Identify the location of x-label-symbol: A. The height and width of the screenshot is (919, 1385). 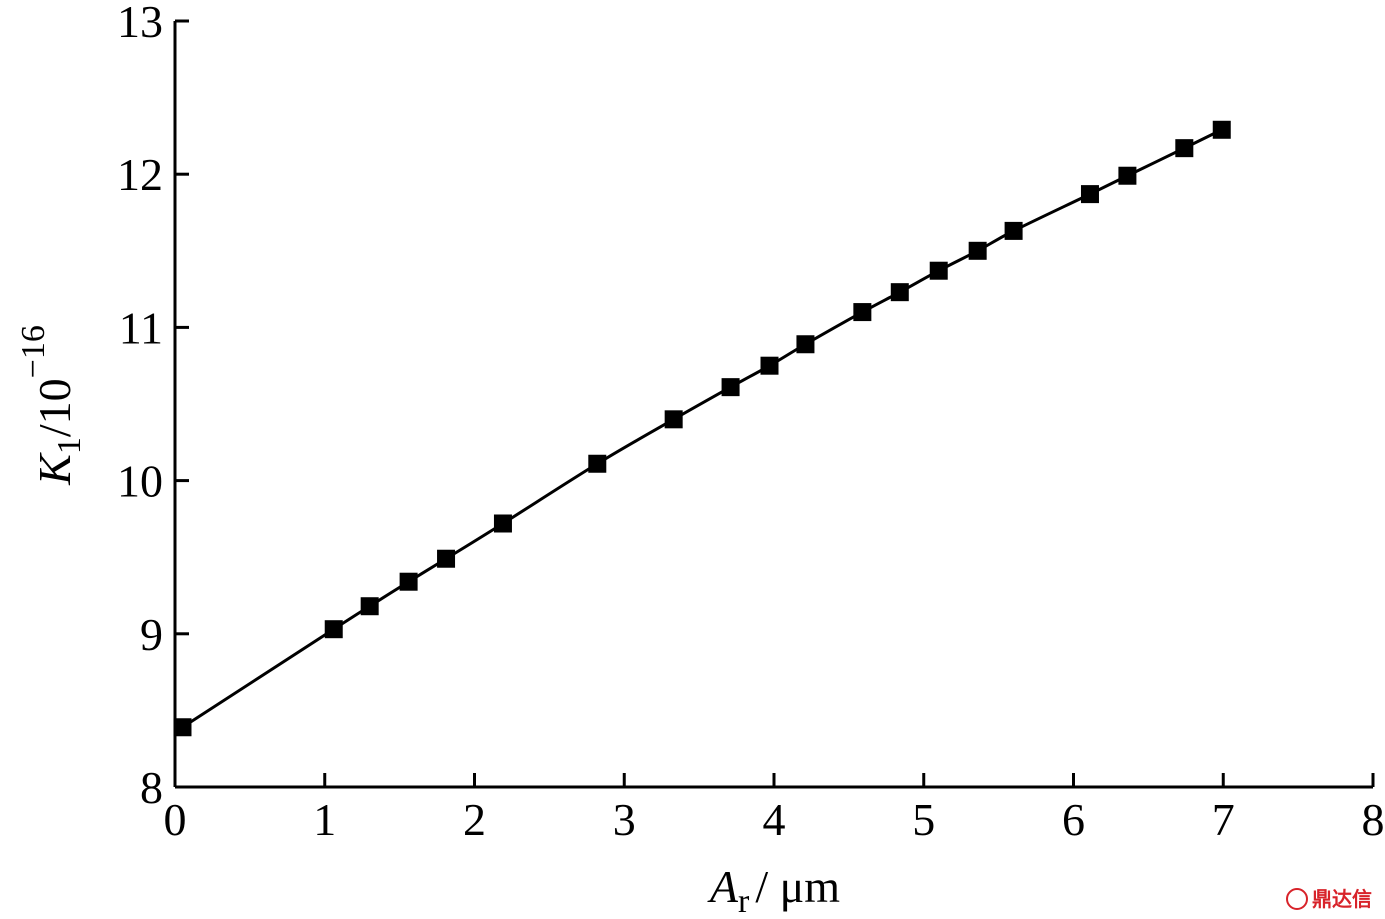
(723, 886).